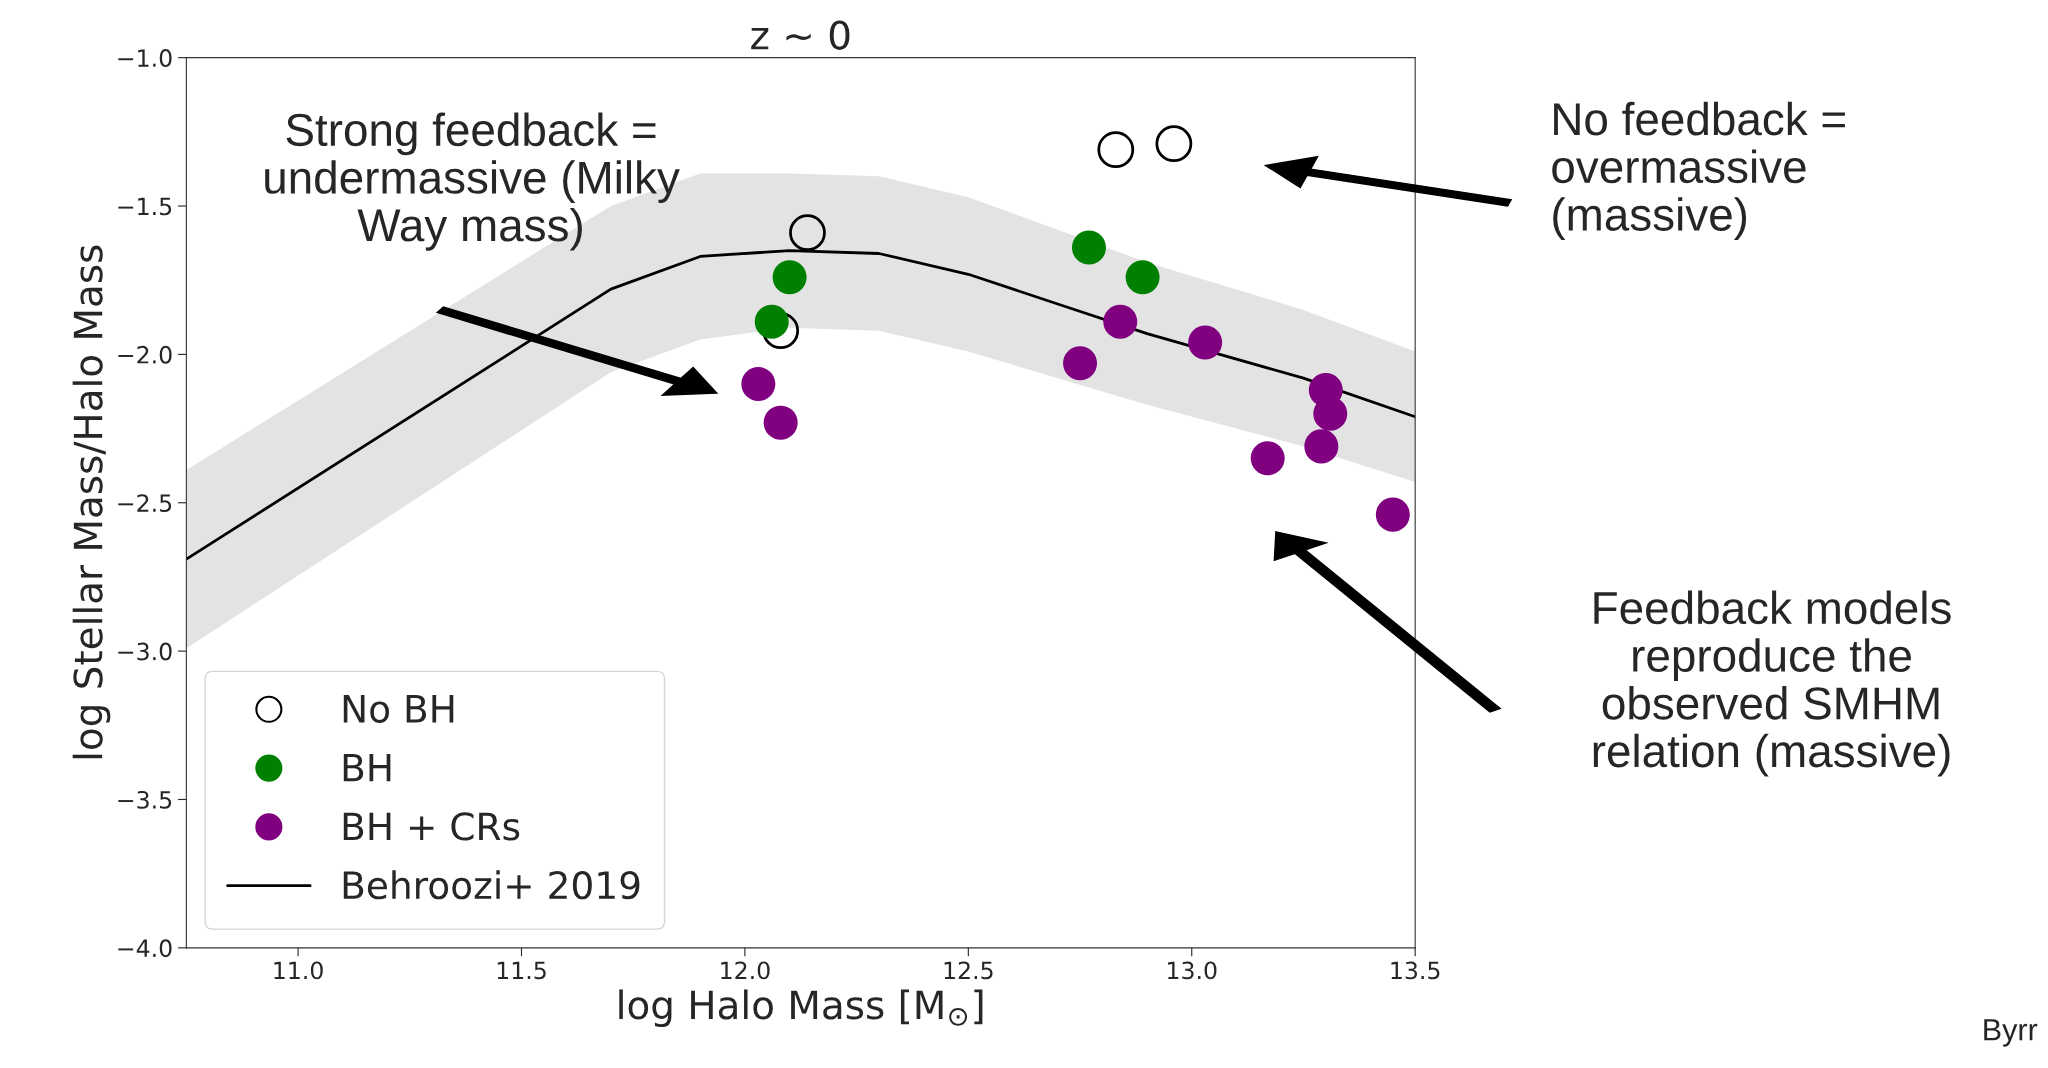 This screenshot has height=1068, width=2048. What do you see at coordinates (968, 970) in the screenshot?
I see `x-tick-label: 12.5` at bounding box center [968, 970].